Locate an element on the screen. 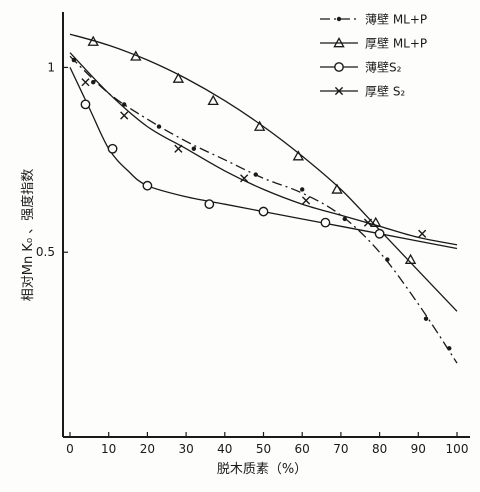 This screenshot has height=492, width=480. legend-item-1: 薄壁 ML+P is located at coordinates (373, 19).